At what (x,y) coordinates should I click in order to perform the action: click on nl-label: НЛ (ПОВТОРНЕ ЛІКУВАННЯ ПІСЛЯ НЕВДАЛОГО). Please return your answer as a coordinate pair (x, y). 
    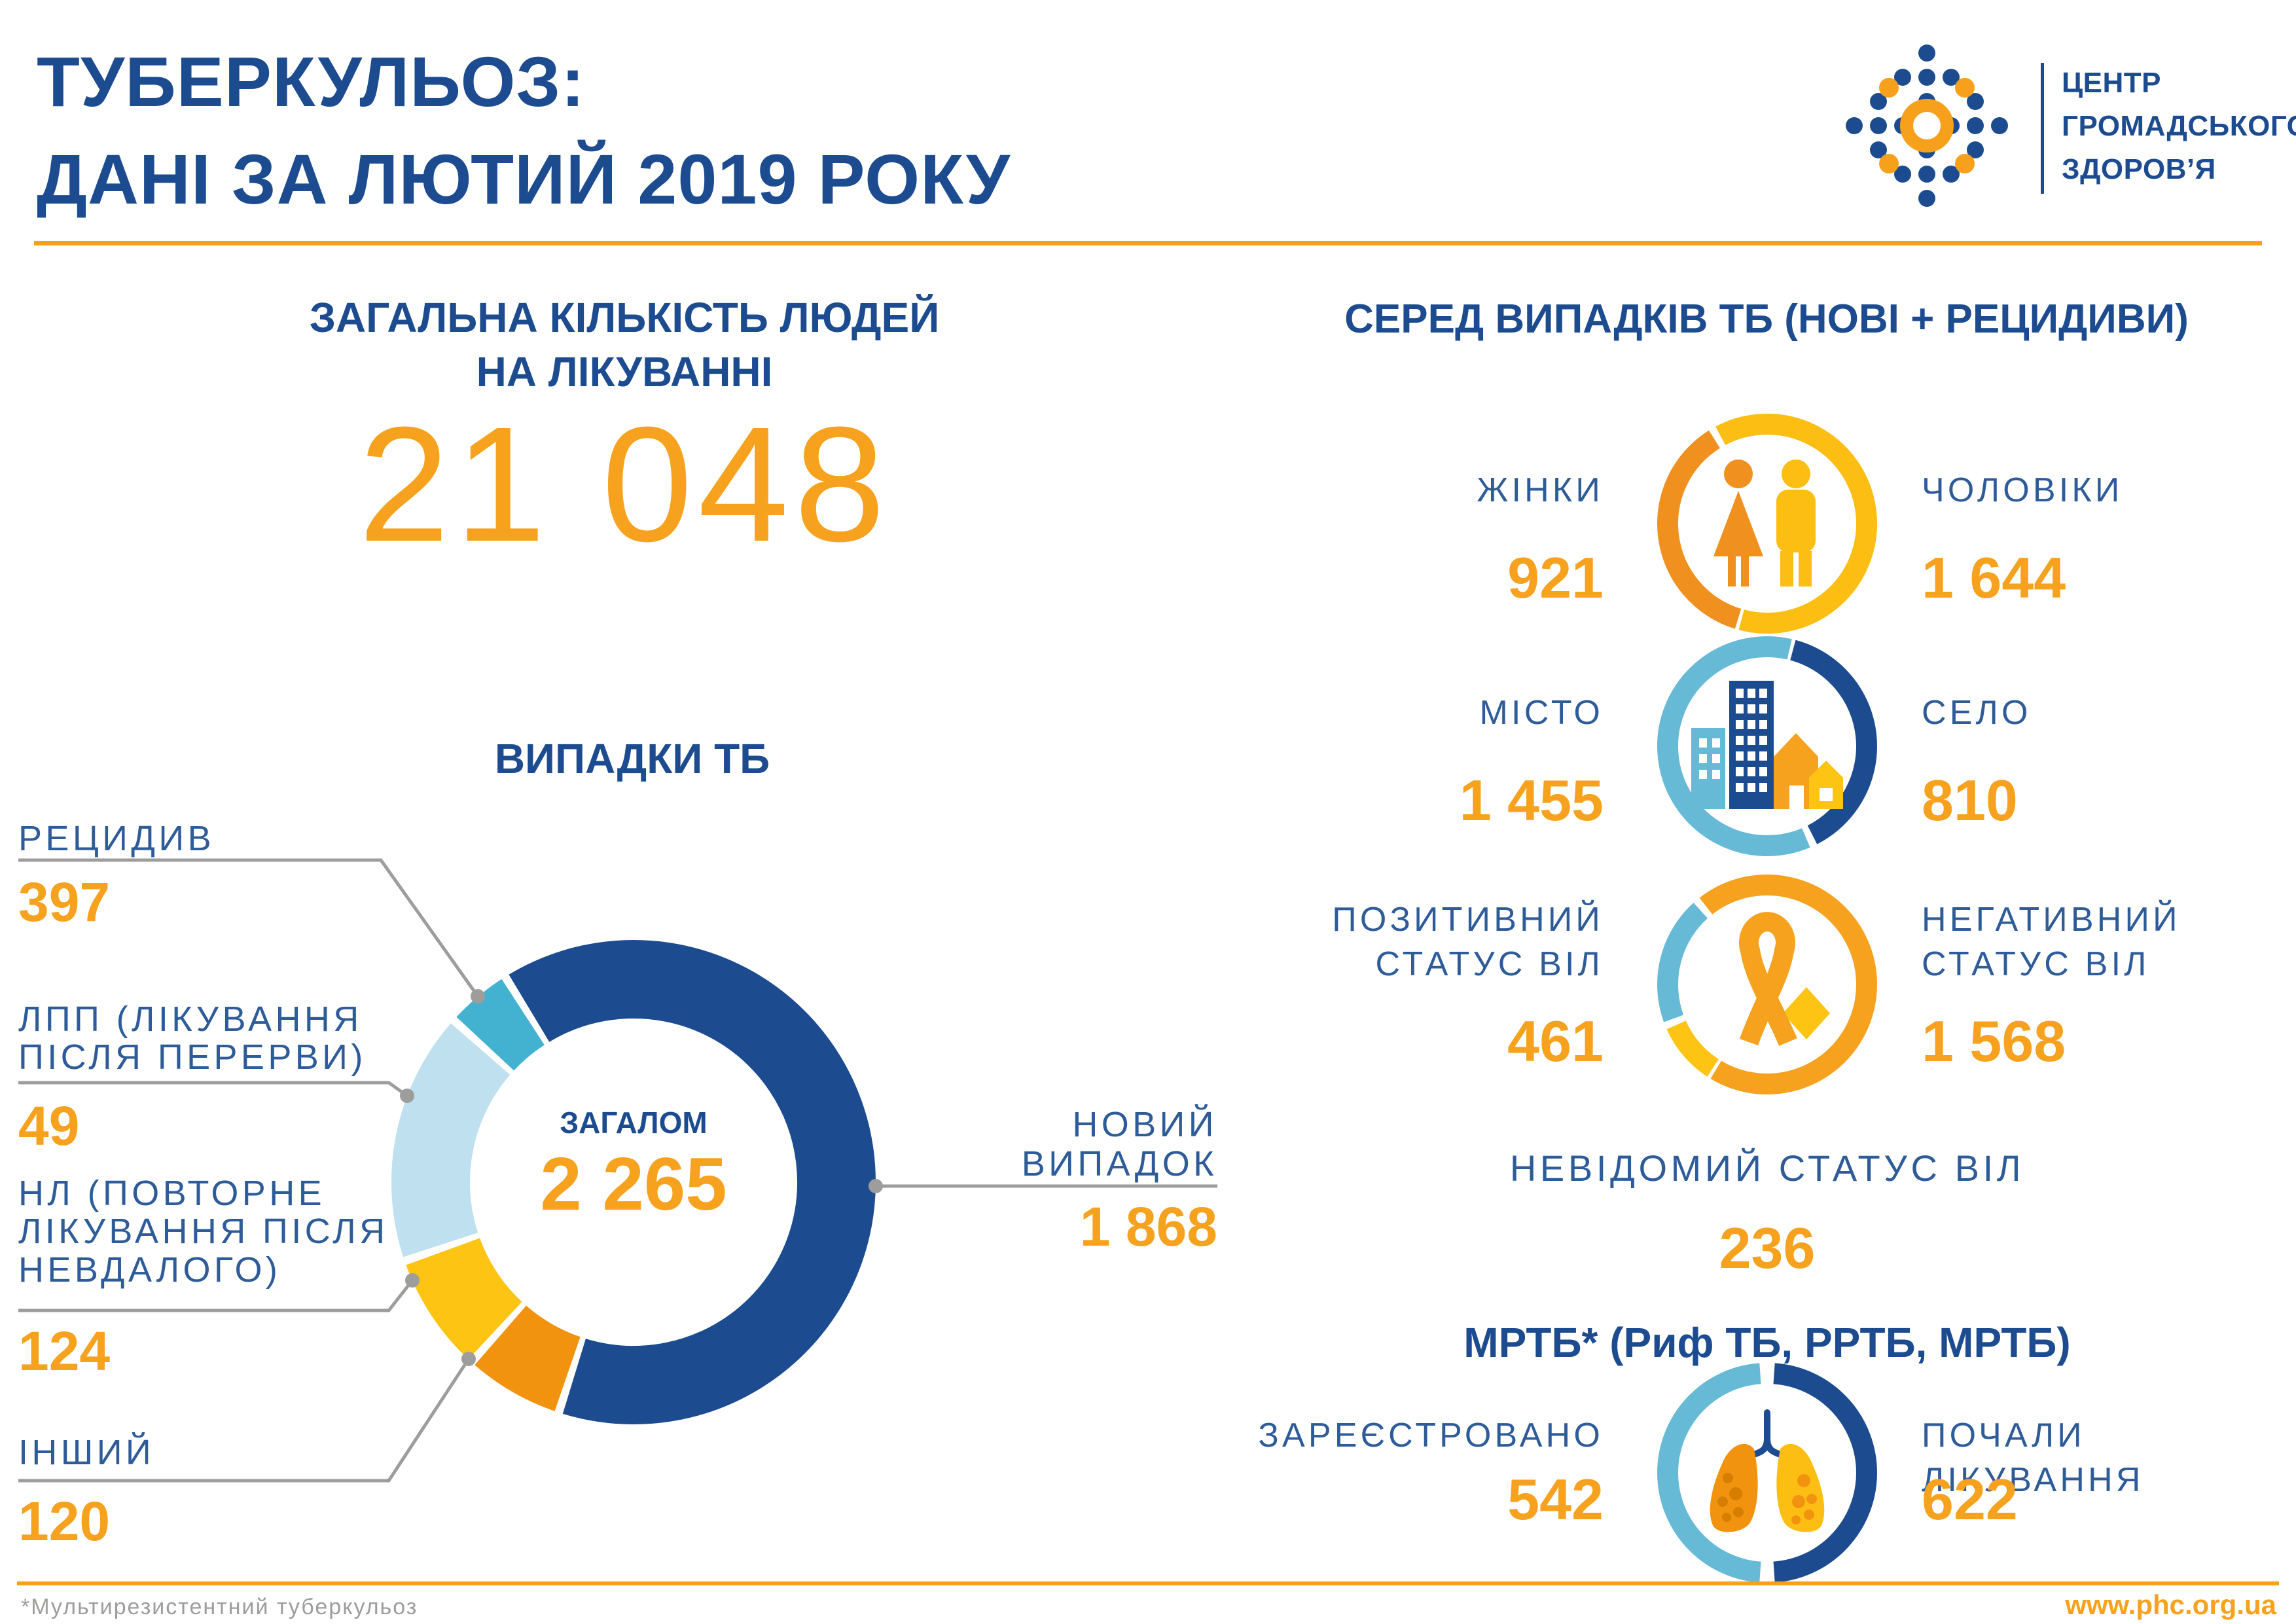
    Looking at the image, I should click on (247, 1231).